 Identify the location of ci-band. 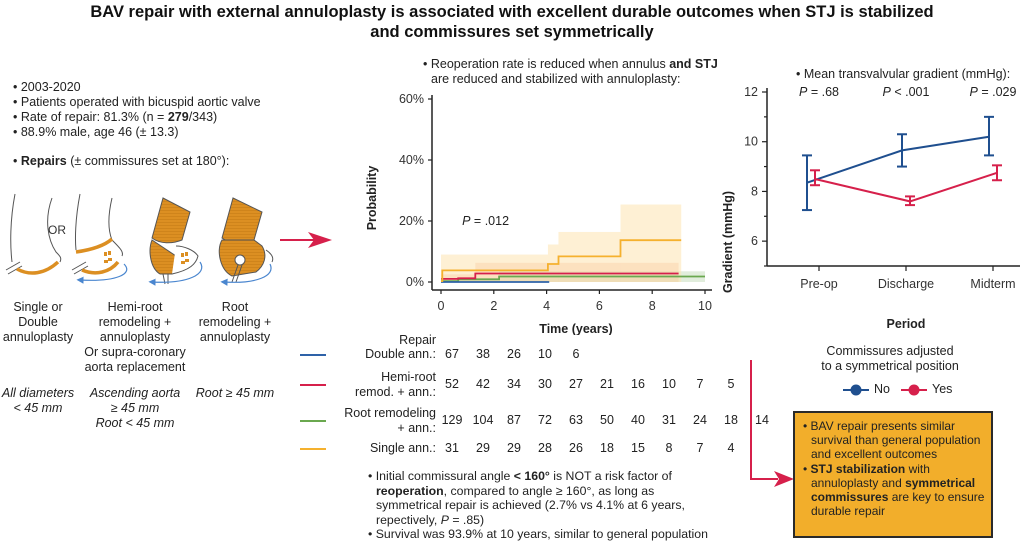
(494, 268).